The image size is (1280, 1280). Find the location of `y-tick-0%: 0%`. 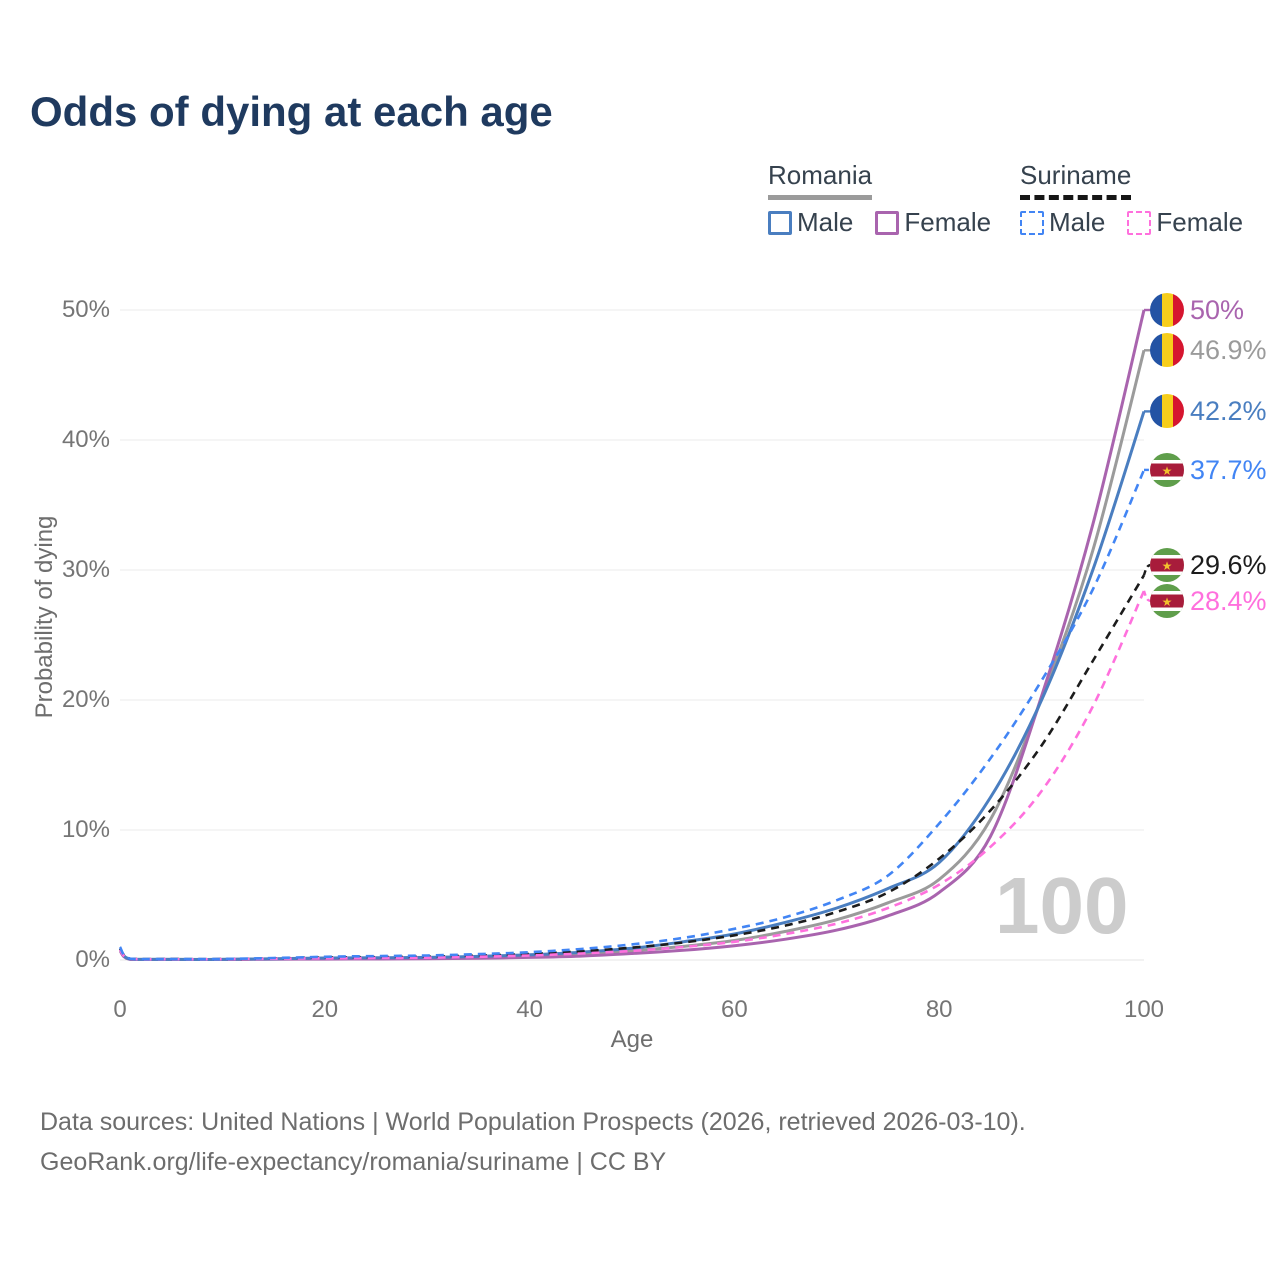

y-tick-0%: 0% is located at coordinates (92, 959).